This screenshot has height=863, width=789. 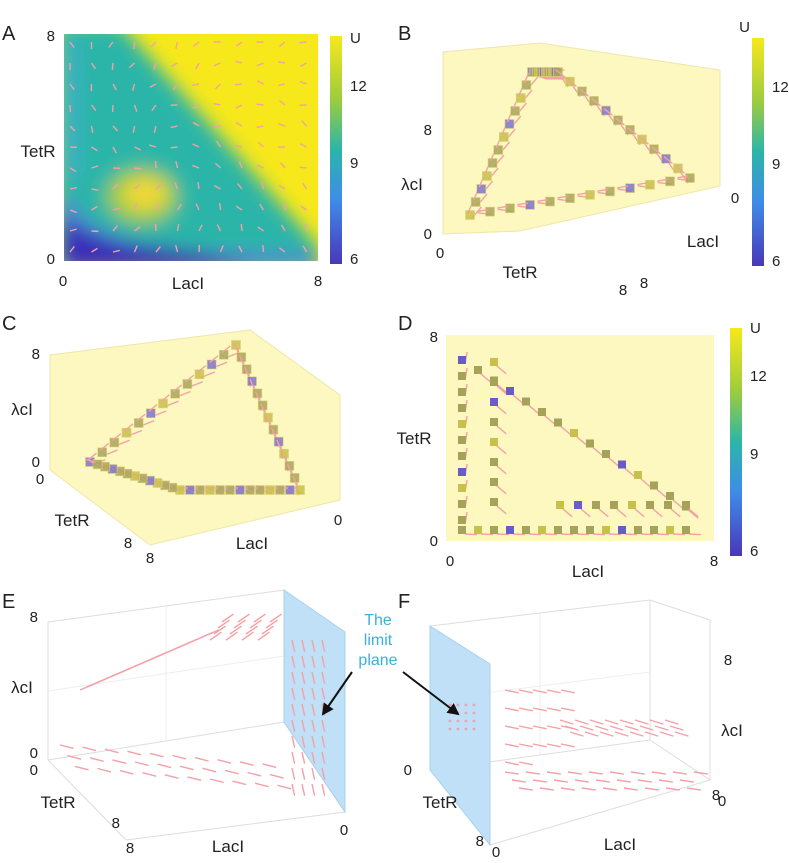 I want to click on panel-d-ytick-0: 0, so click(x=434, y=541).